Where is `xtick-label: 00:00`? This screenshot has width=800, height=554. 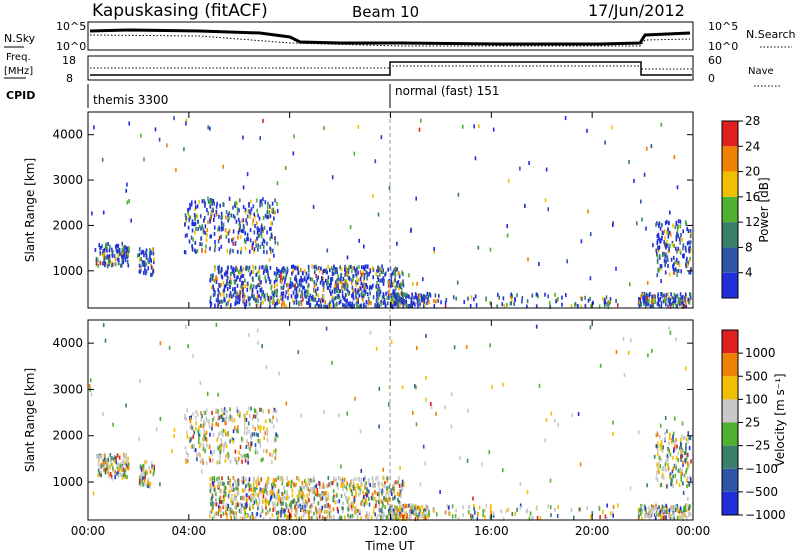 xtick-label: 00:00 is located at coordinates (693, 531).